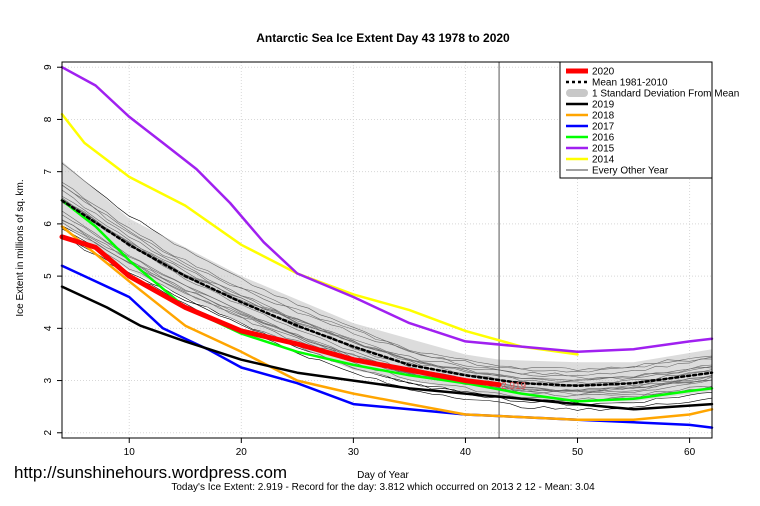  What do you see at coordinates (48, 119) in the screenshot?
I see `y-tick-label: 8` at bounding box center [48, 119].